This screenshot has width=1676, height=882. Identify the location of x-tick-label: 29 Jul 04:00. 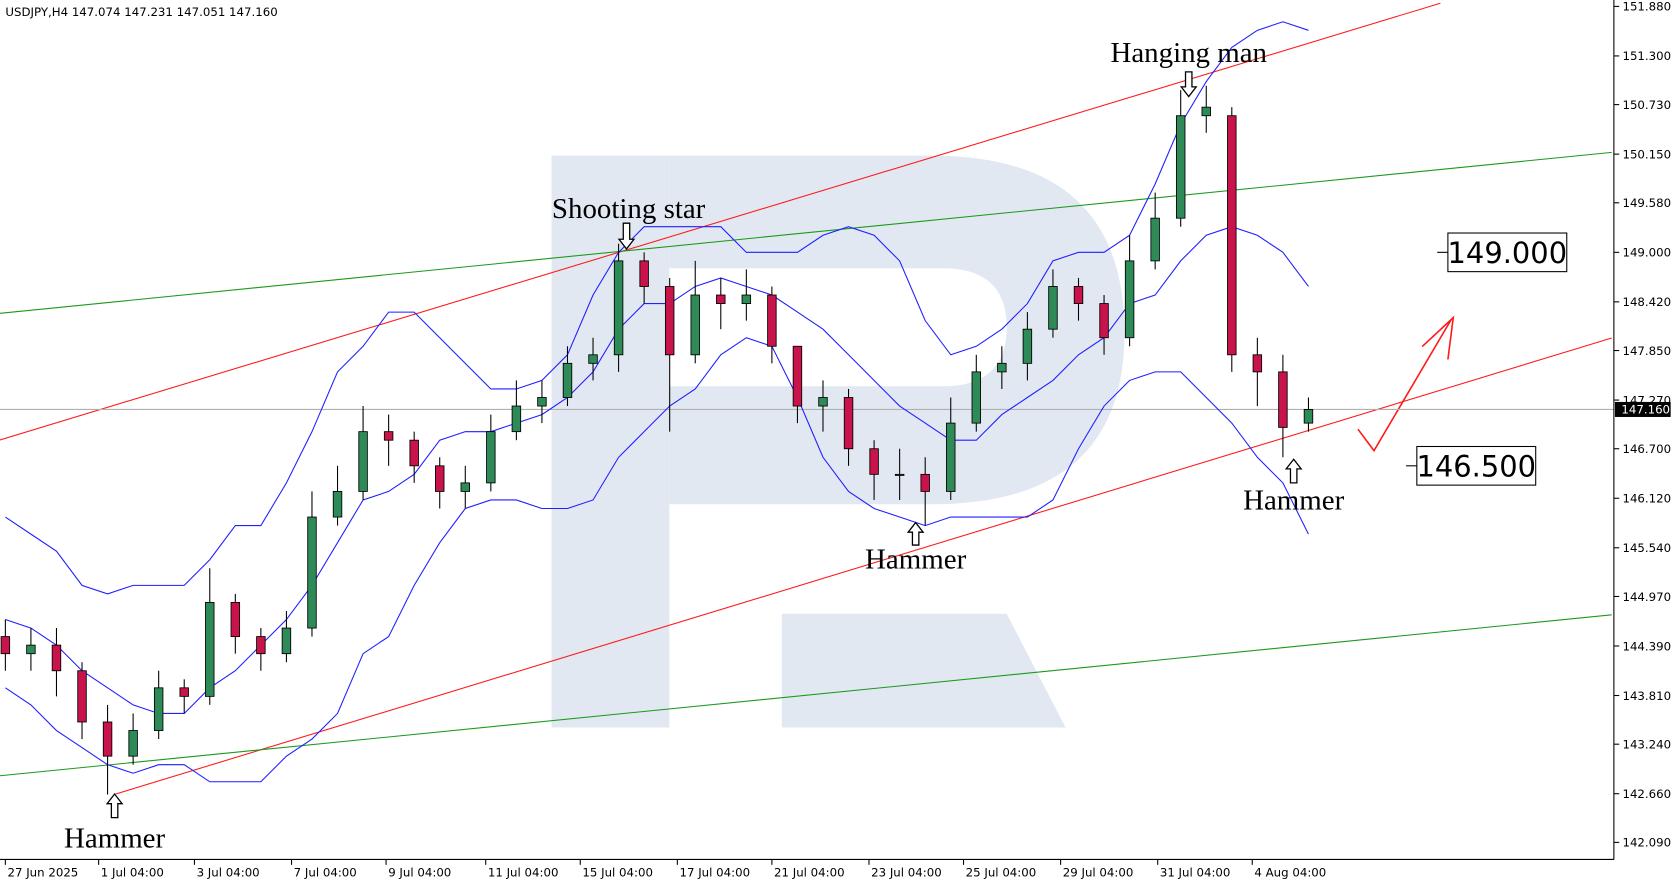
(1098, 873).